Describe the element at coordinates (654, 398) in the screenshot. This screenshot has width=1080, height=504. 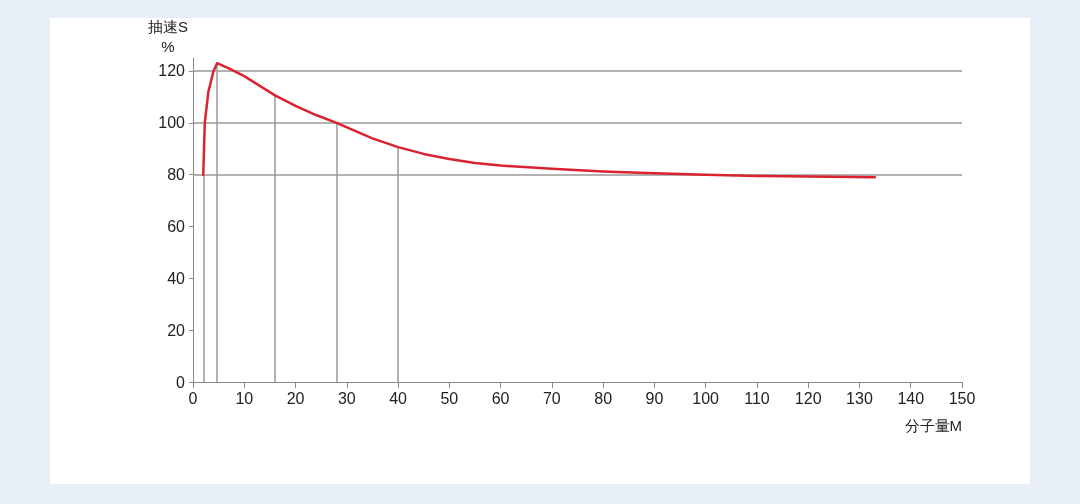
I see `x-tick-label: 90` at that location.